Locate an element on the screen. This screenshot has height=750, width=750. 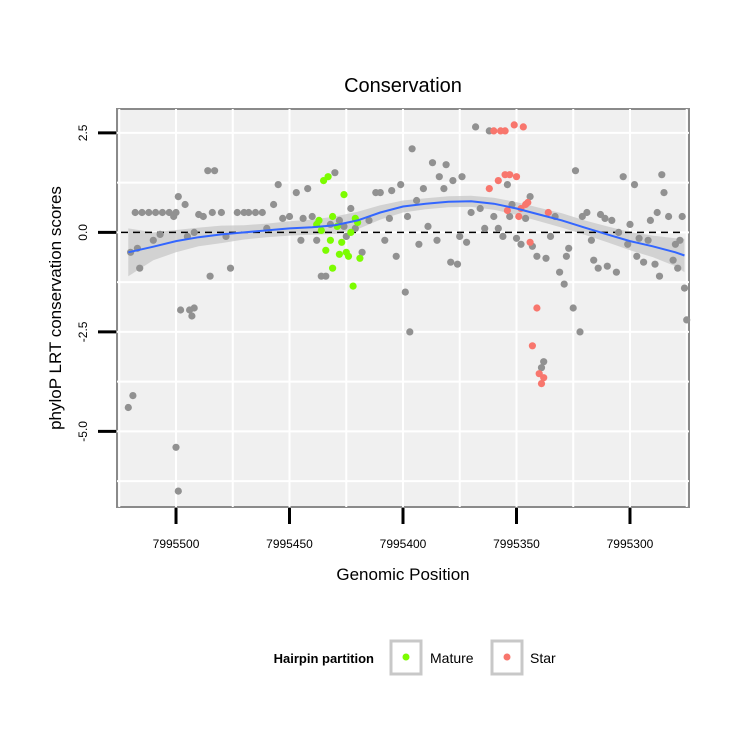
legend-dot-mature is located at coordinates (406, 657).